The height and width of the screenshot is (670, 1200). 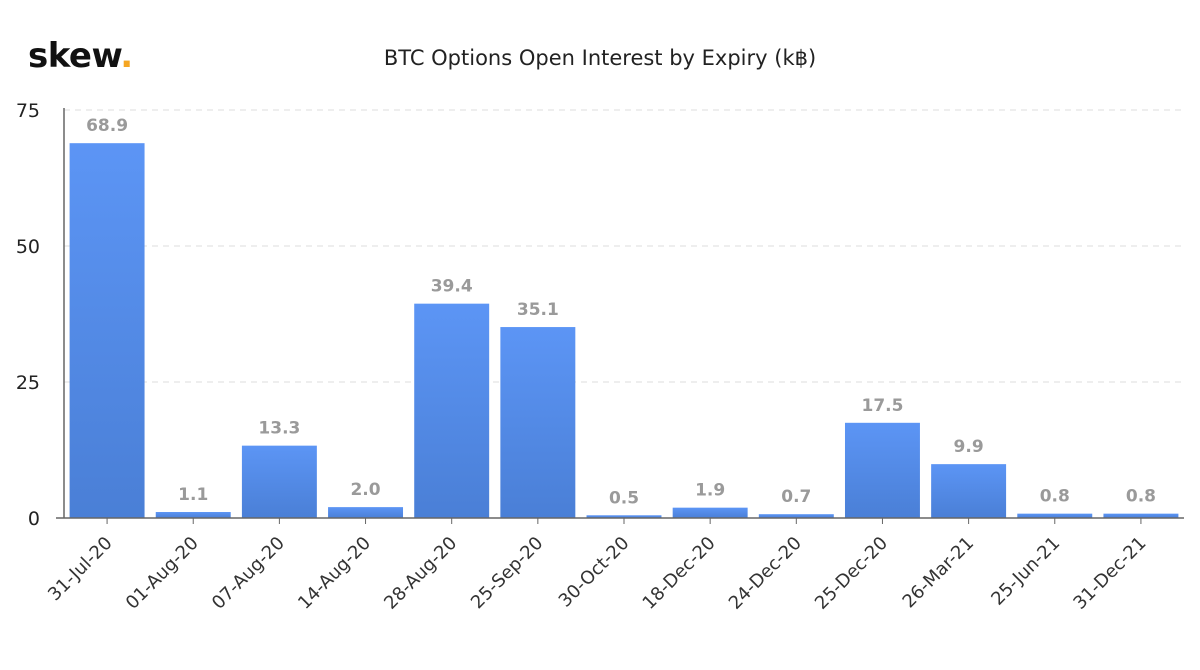 I want to click on x-tick-label: 31-Jul-20, so click(x=80, y=569).